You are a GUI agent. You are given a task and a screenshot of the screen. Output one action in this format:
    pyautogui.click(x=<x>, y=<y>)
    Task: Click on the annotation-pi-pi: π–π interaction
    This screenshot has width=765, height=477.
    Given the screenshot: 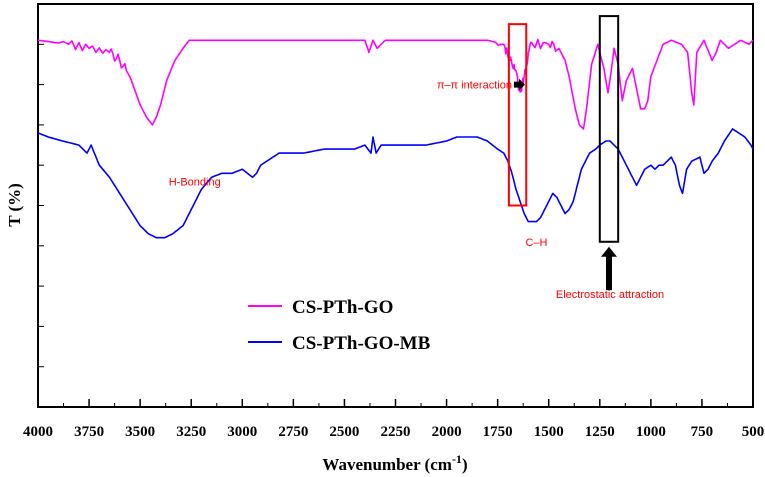 What is the action you would take?
    pyautogui.click(x=474, y=86)
    